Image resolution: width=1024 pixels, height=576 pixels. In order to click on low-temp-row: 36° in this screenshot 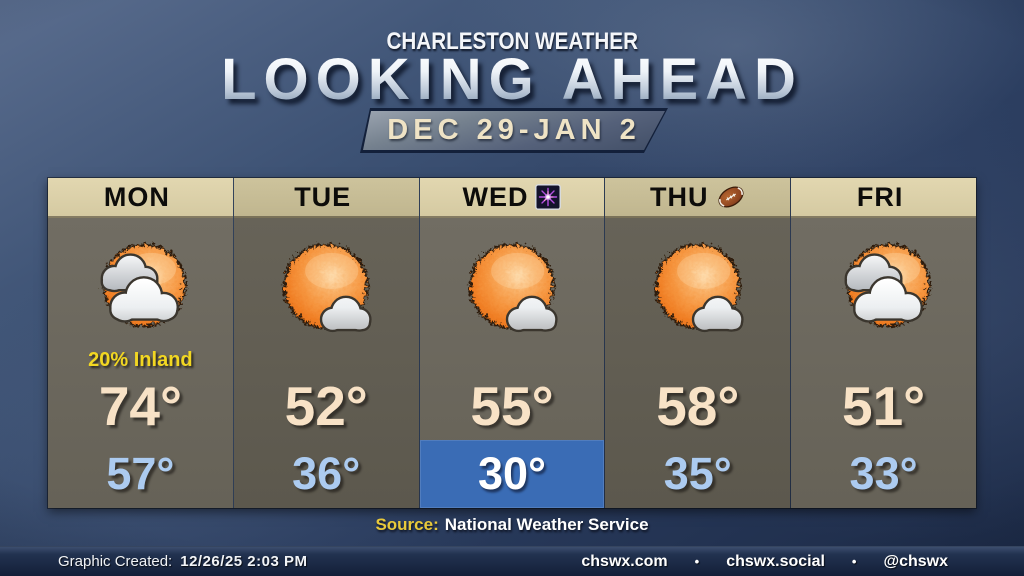, I will do `click(326, 474)`.